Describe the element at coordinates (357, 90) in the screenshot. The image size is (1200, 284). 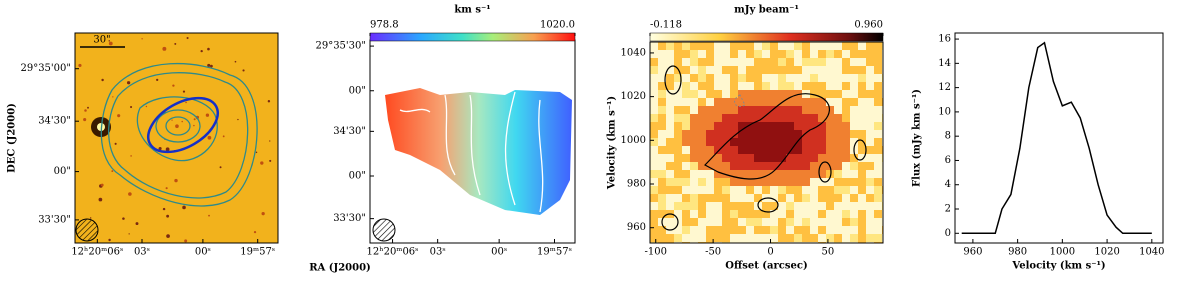
I see `axis-label: 00"` at that location.